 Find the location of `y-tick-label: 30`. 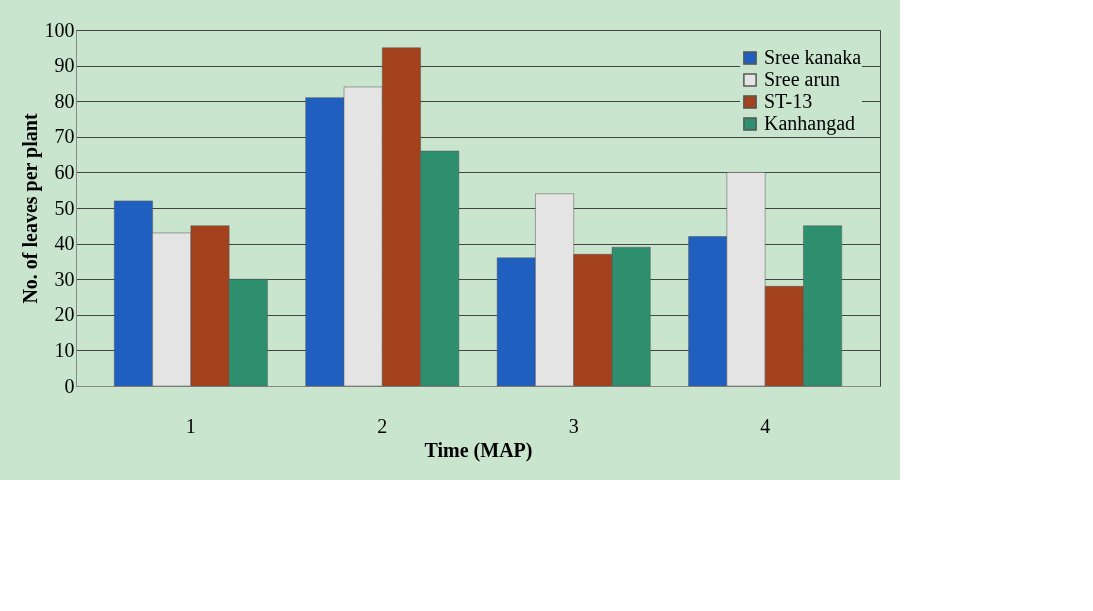

y-tick-label: 30 is located at coordinates (64, 278).